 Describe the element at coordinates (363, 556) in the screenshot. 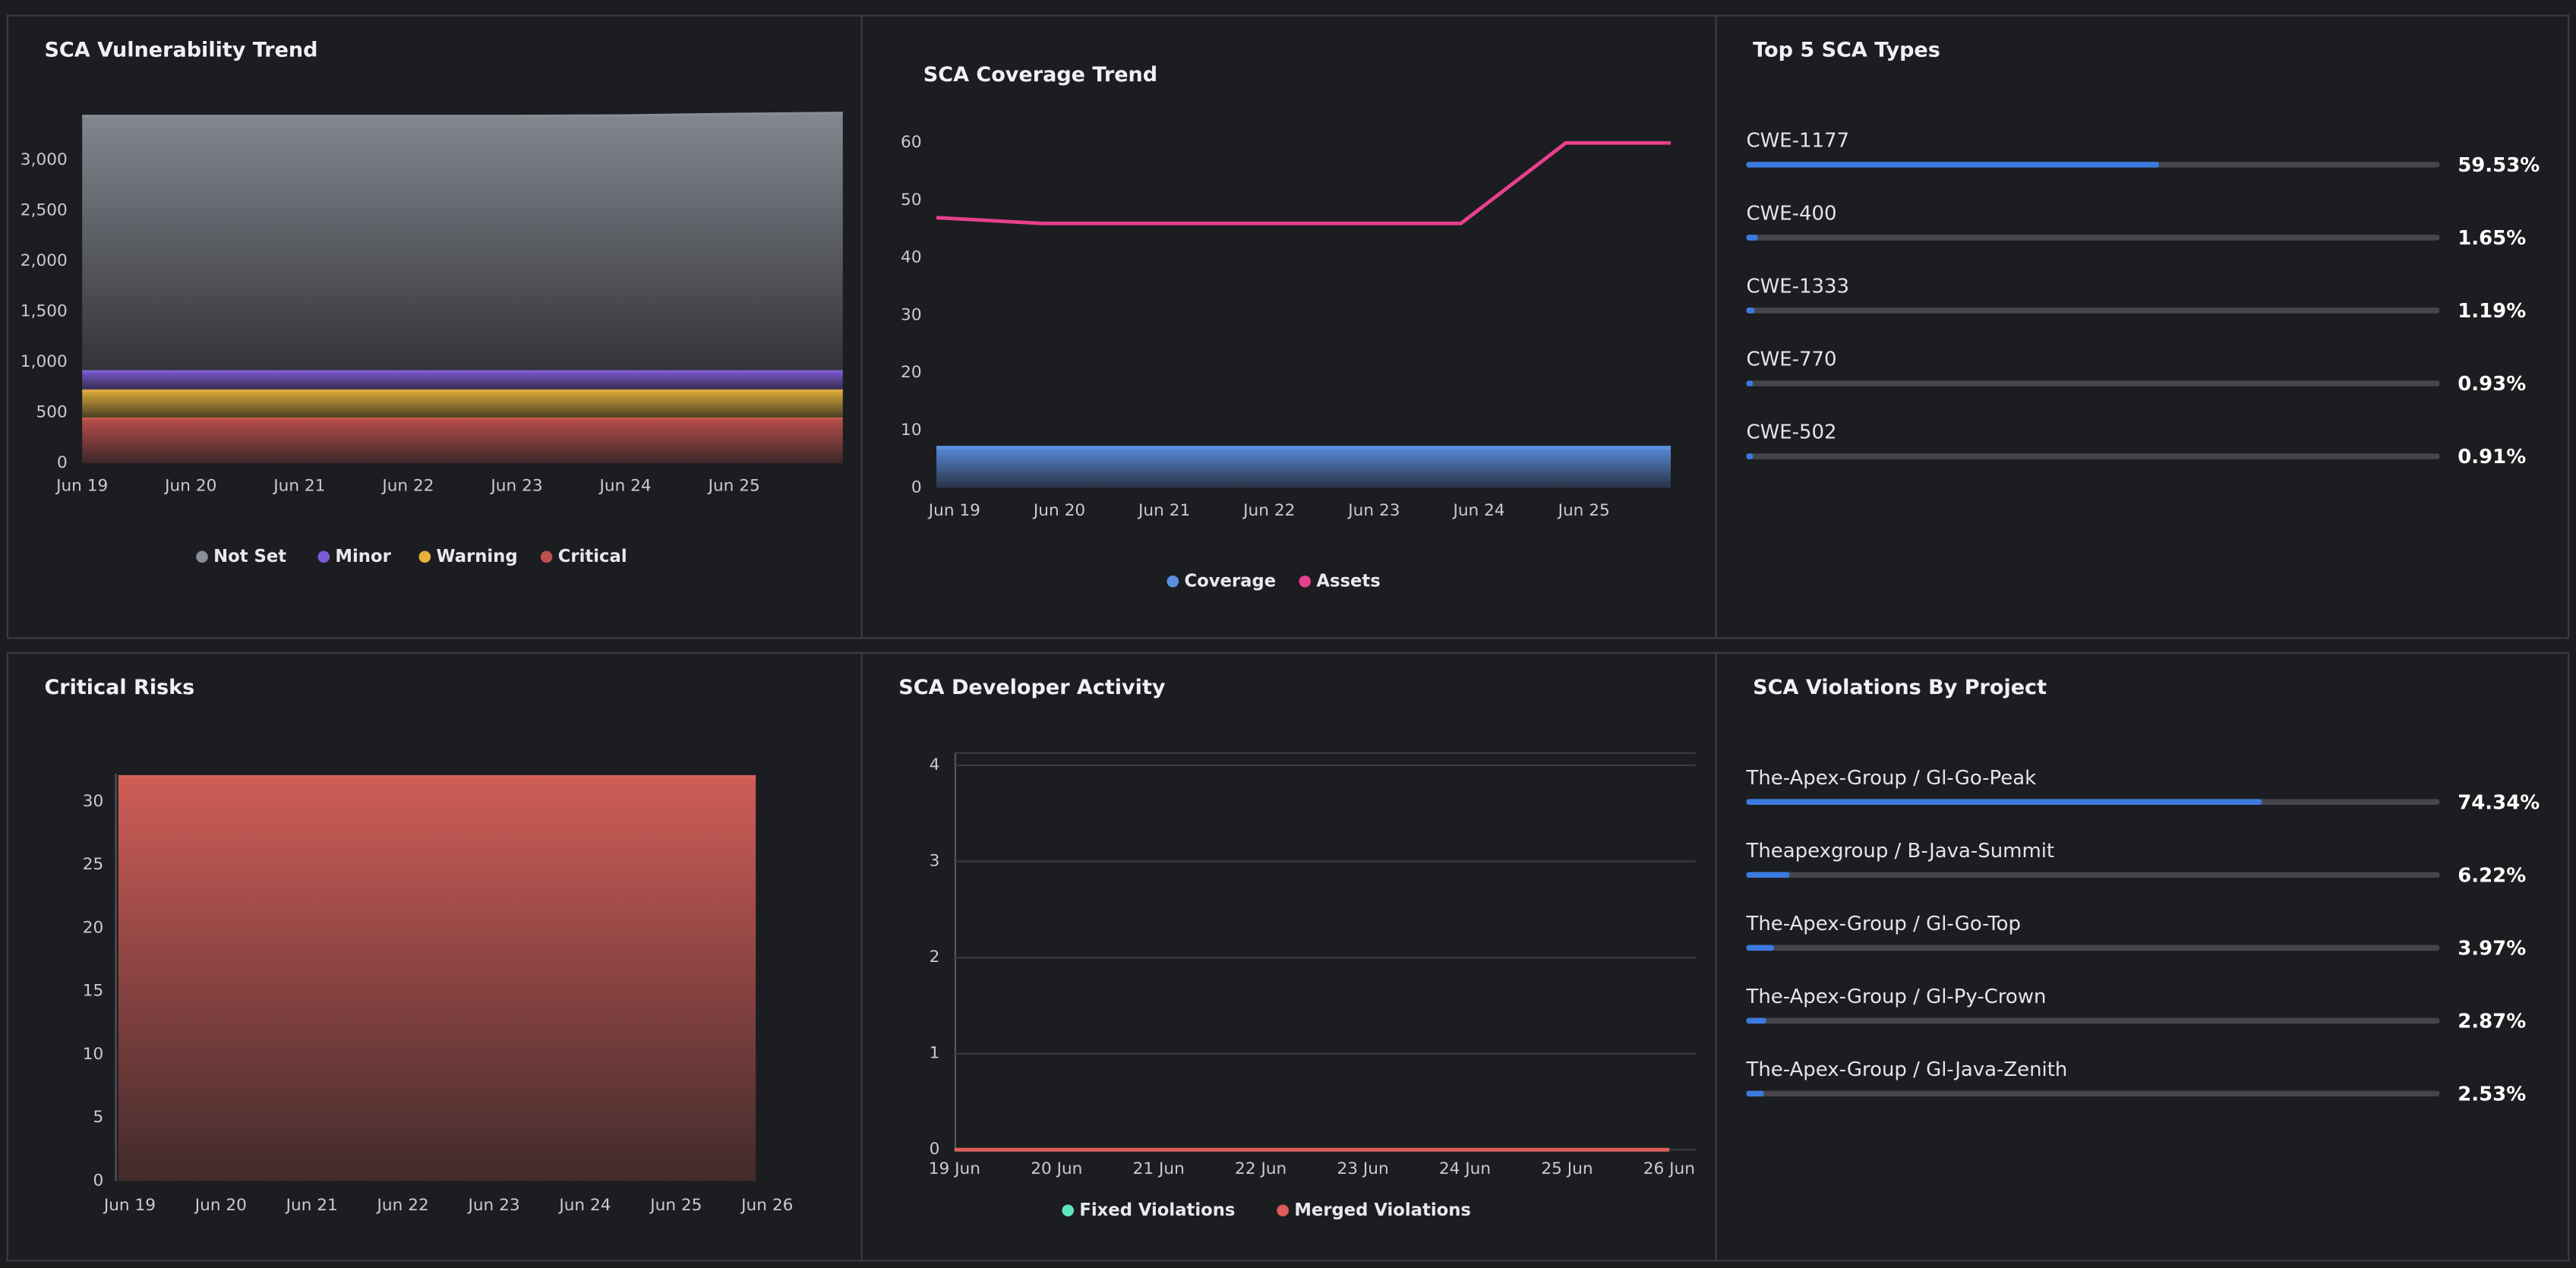

I see `legend-label: Minor` at that location.